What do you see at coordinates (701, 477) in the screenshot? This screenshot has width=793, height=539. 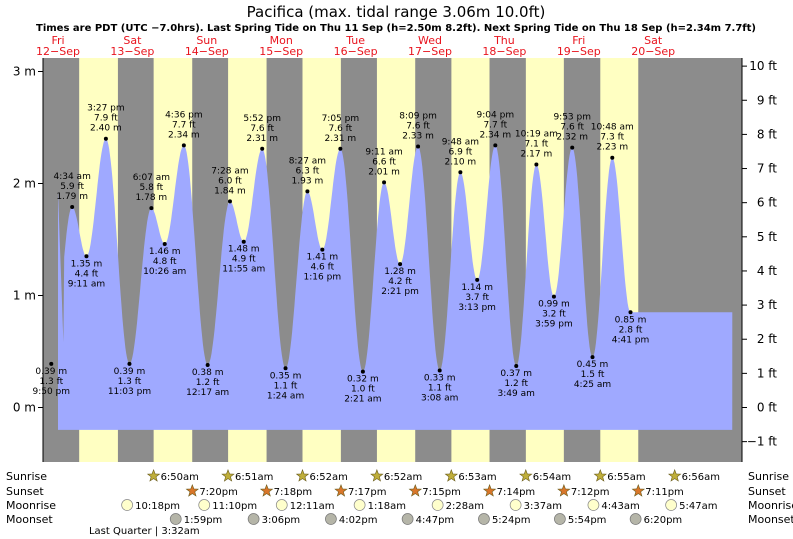 I see `sunrise-time: 6:56am` at bounding box center [701, 477].